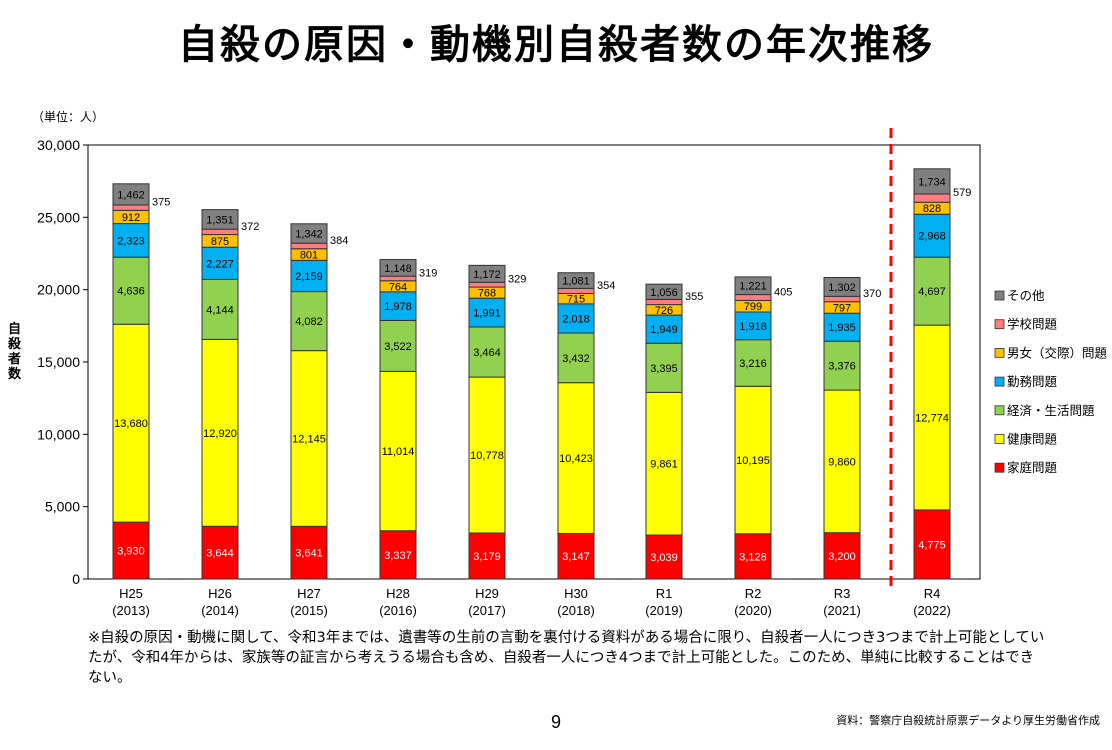 Image resolution: width=1112 pixels, height=750 pixels. Describe the element at coordinates (842, 308) in the screenshot. I see `data-label: 797` at that location.